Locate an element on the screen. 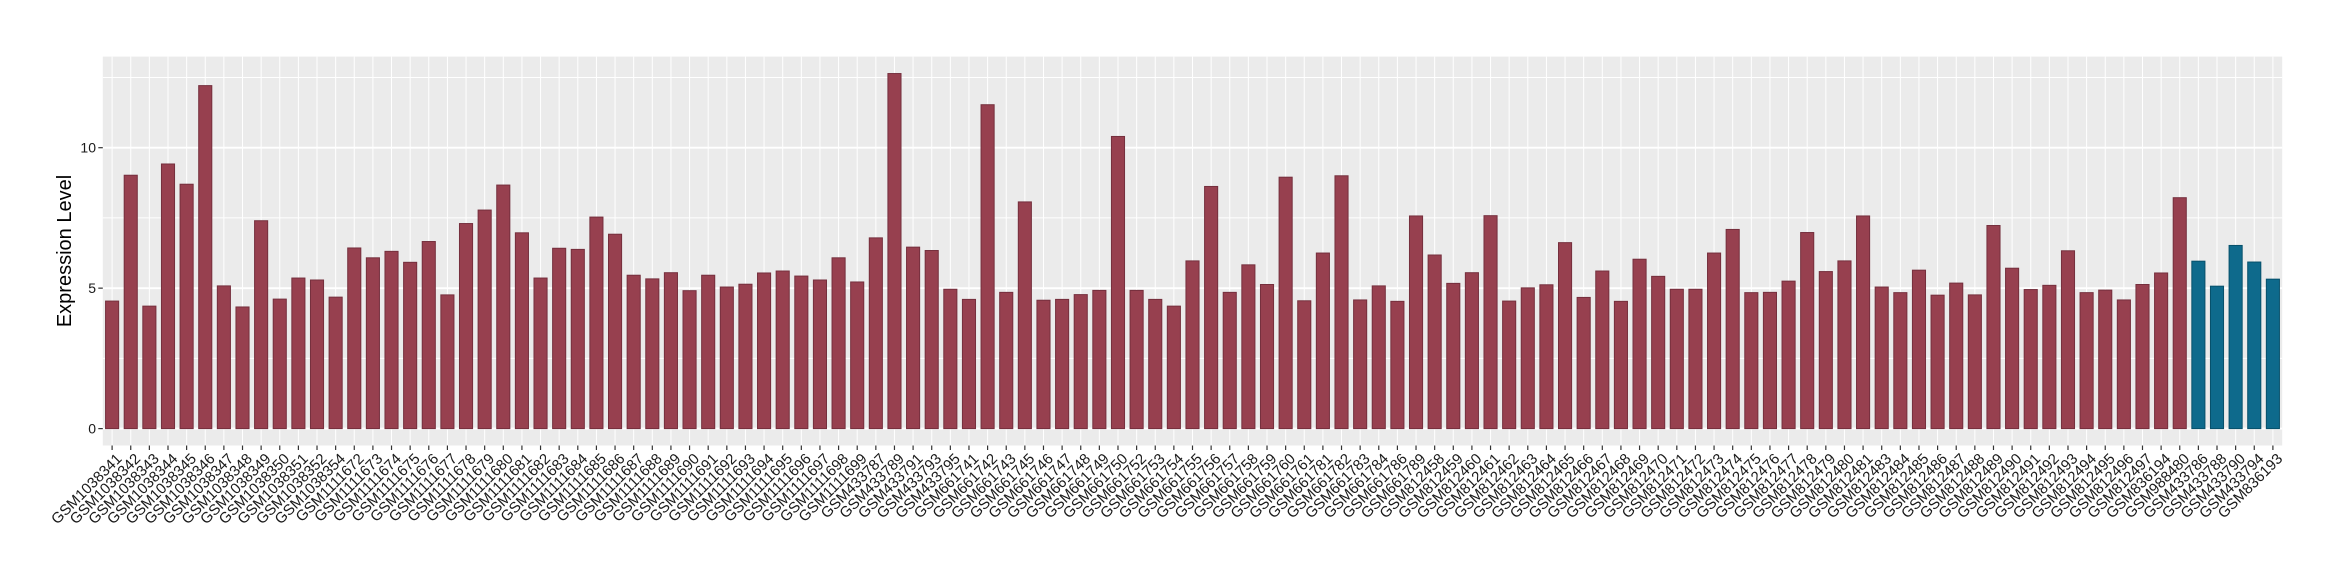 The height and width of the screenshot is (585, 2340). svg-text: Expression Level is located at coordinates (65, 251).